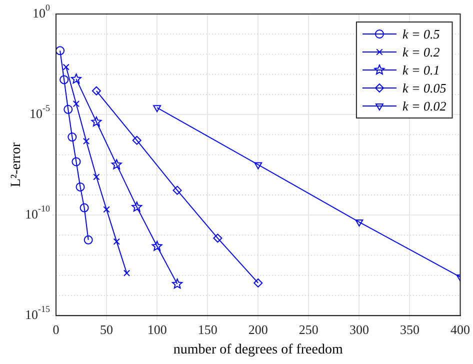  What do you see at coordinates (421, 52) in the screenshot?
I see `legend-label: k = 0.2` at bounding box center [421, 52].